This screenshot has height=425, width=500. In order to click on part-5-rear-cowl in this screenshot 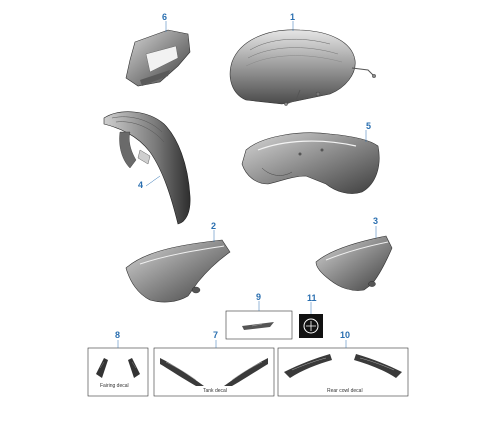, I will do `click(310, 162)`.